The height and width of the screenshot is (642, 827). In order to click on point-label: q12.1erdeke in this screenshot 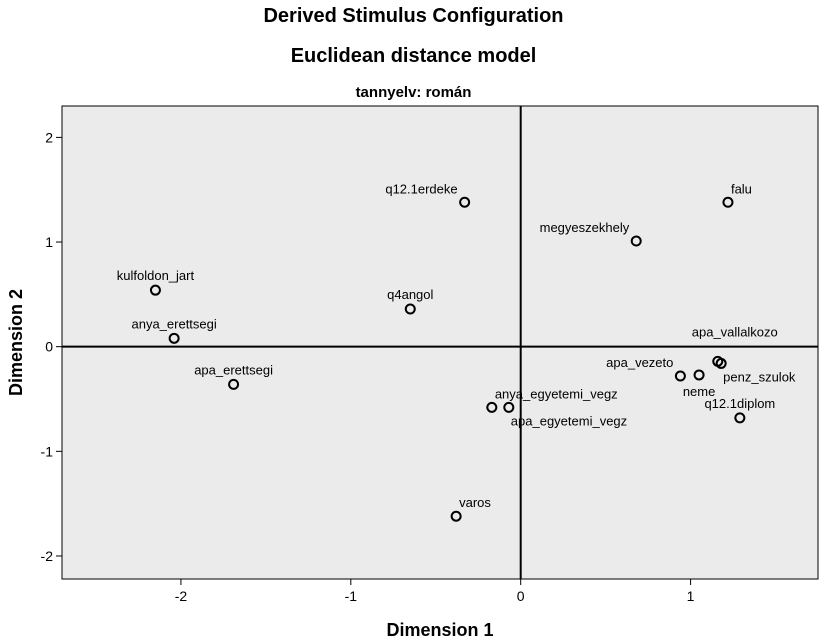, I will do `click(421, 188)`.